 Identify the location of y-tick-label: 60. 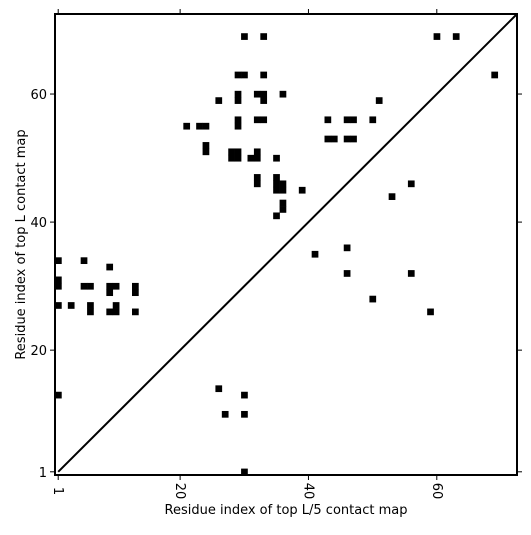
(38, 95).